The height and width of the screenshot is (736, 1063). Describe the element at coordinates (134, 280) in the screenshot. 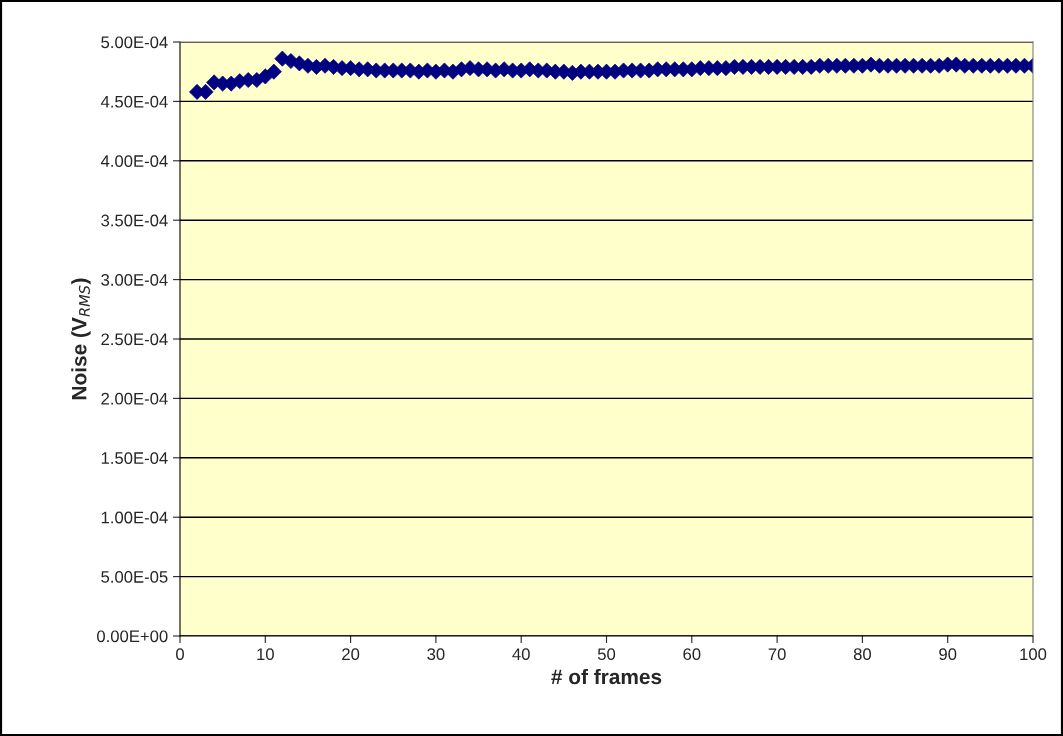

I see `y-tick-label: 3.00E-04` at that location.